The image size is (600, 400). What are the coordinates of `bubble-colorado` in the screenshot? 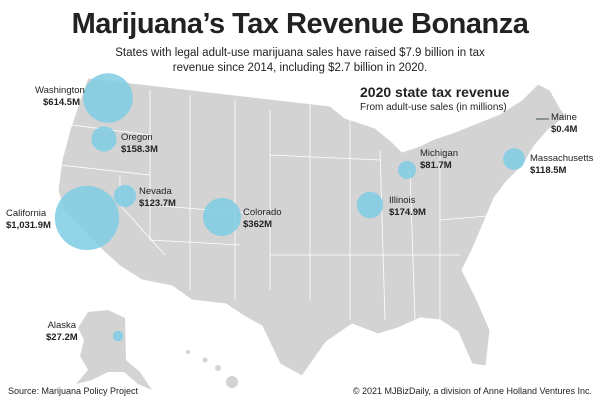 It's located at (222, 217).